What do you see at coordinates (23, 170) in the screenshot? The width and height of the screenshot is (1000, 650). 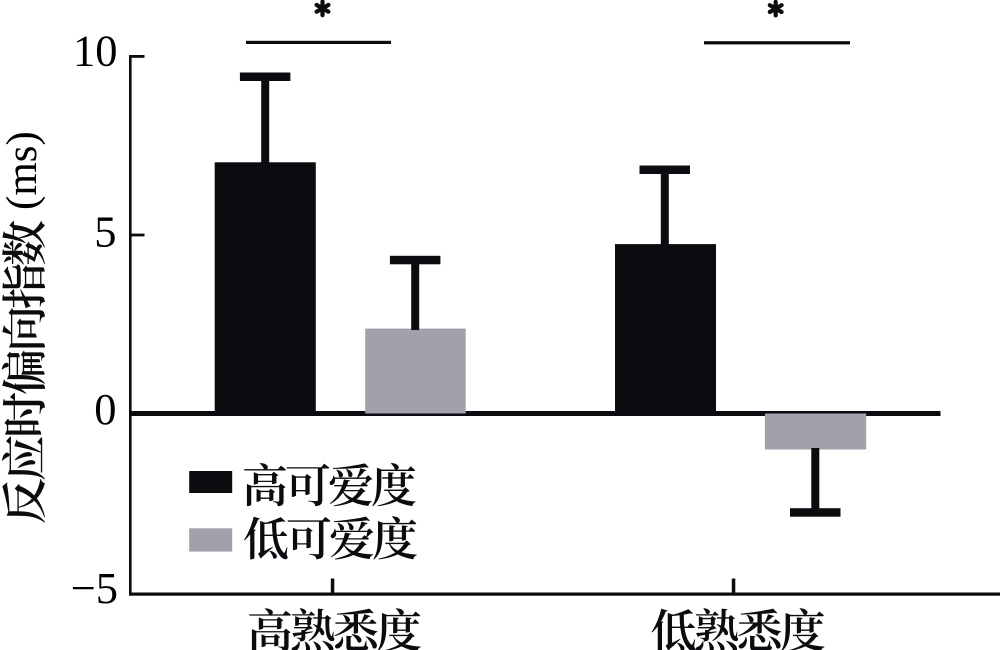 I see `svg-text: (ms)` at bounding box center [23, 170].